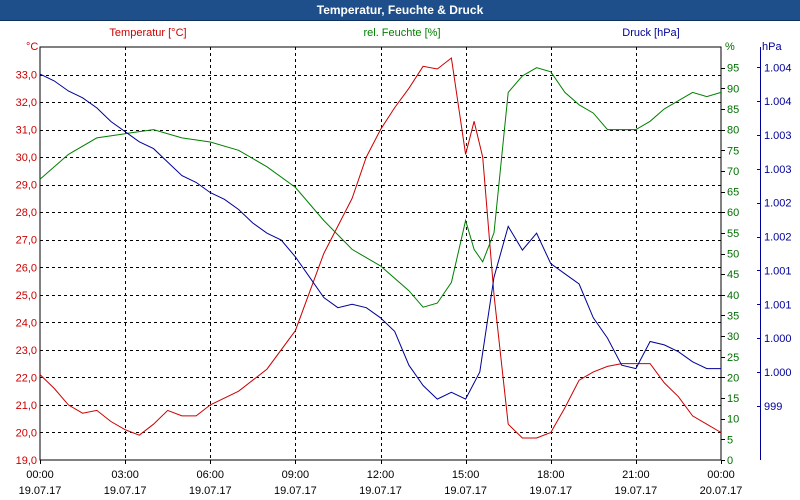  I want to click on pressure-unit-label: hPa, so click(772, 47).